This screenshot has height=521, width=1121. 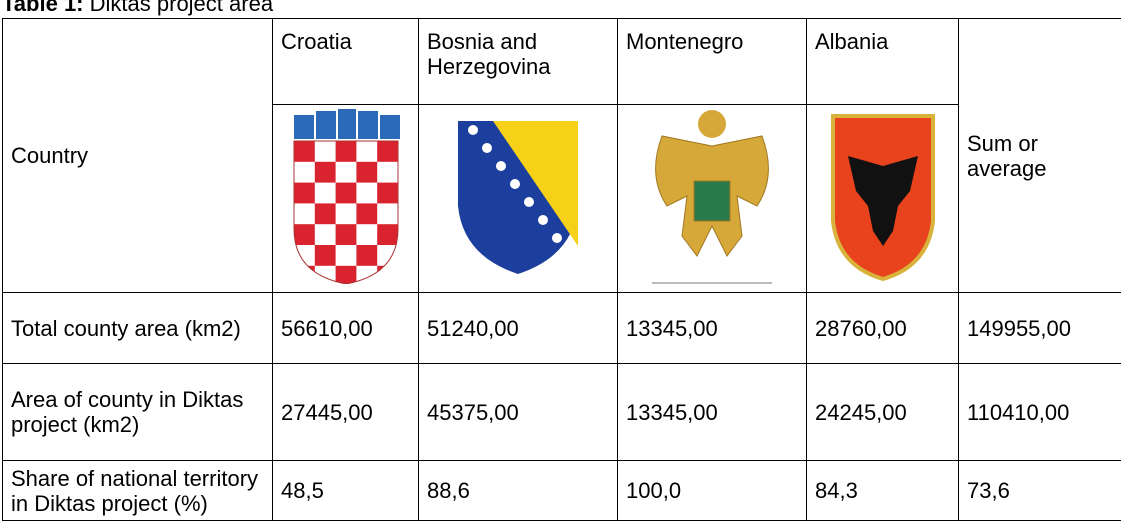 I want to click on caption-label: Table 1:, so click(x=43, y=8).